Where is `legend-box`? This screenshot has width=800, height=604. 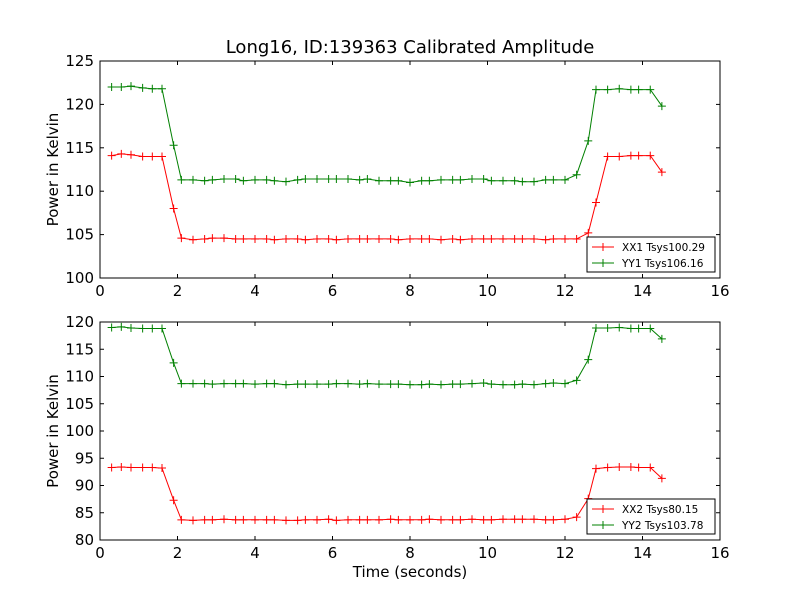 legend-box is located at coordinates (651, 516).